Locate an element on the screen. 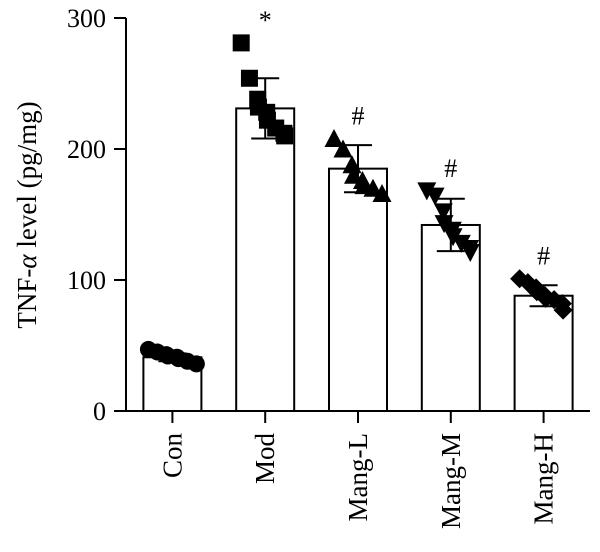  y-tick-label: 0 is located at coordinates (99, 411).